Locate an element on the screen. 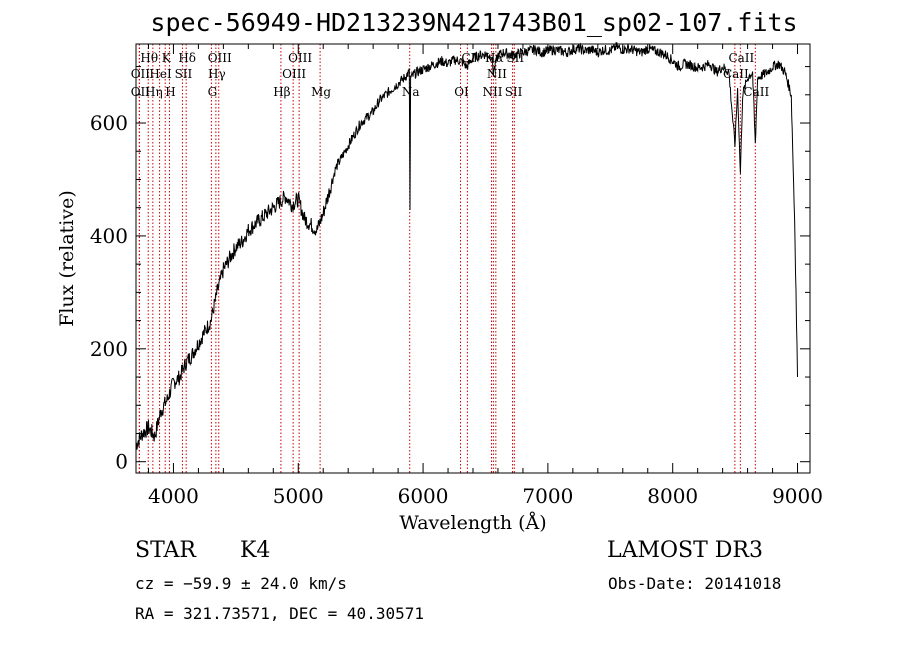 The width and height of the screenshot is (900, 649). line-label-0: Hθ is located at coordinates (149, 58).